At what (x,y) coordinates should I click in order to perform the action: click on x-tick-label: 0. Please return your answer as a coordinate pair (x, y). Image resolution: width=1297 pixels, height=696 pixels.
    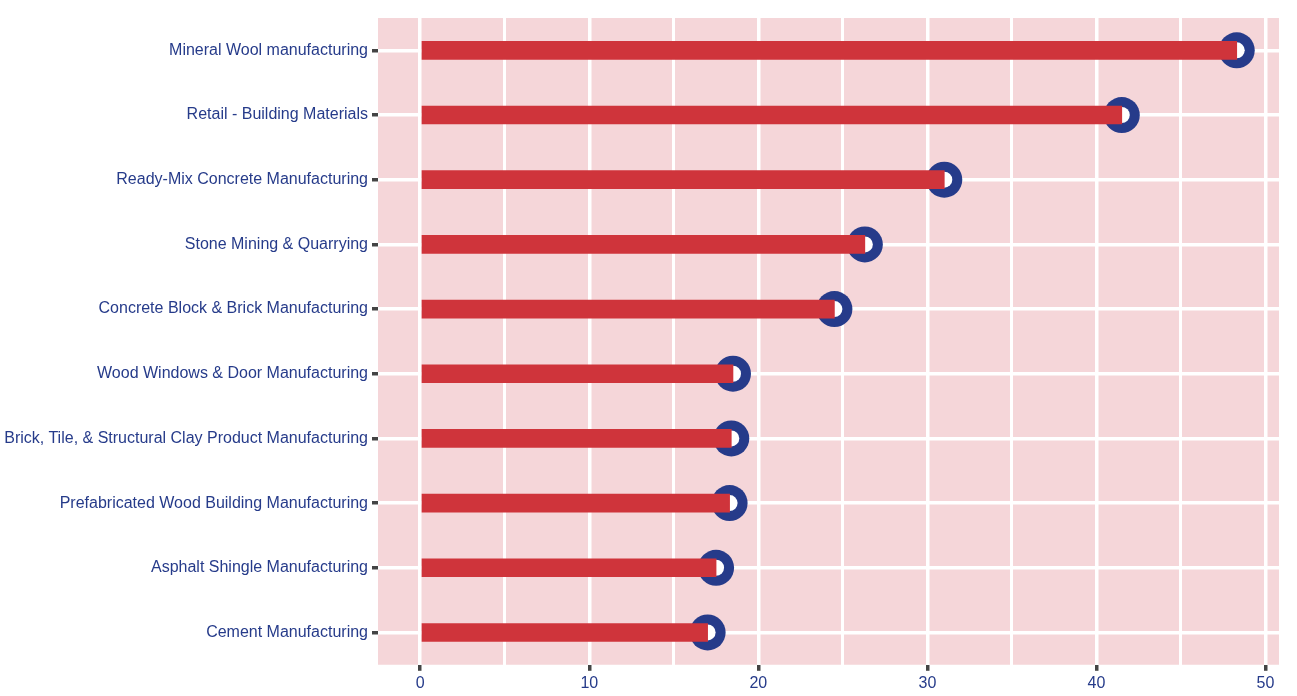
    Looking at the image, I should click on (420, 682).